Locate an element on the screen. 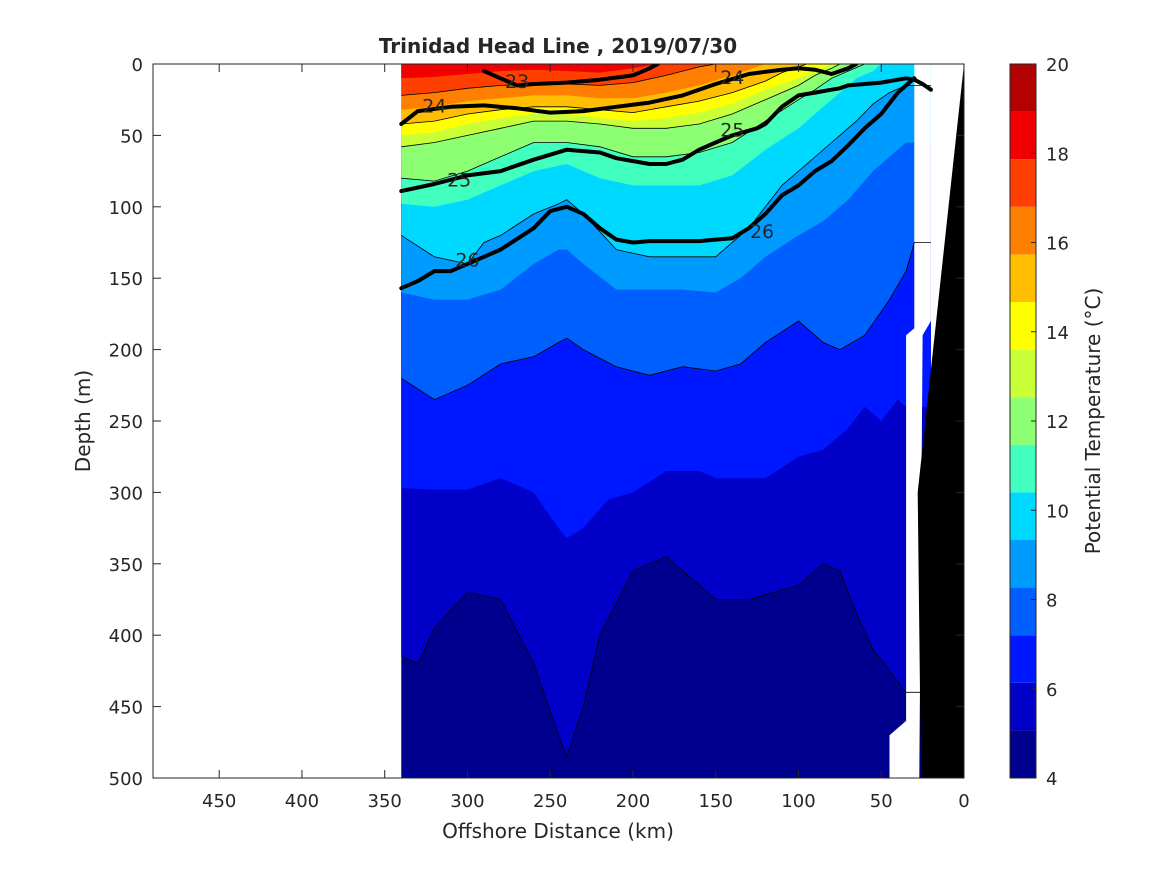 The image size is (1167, 875). y-tick-label: 200 is located at coordinates (126, 351).